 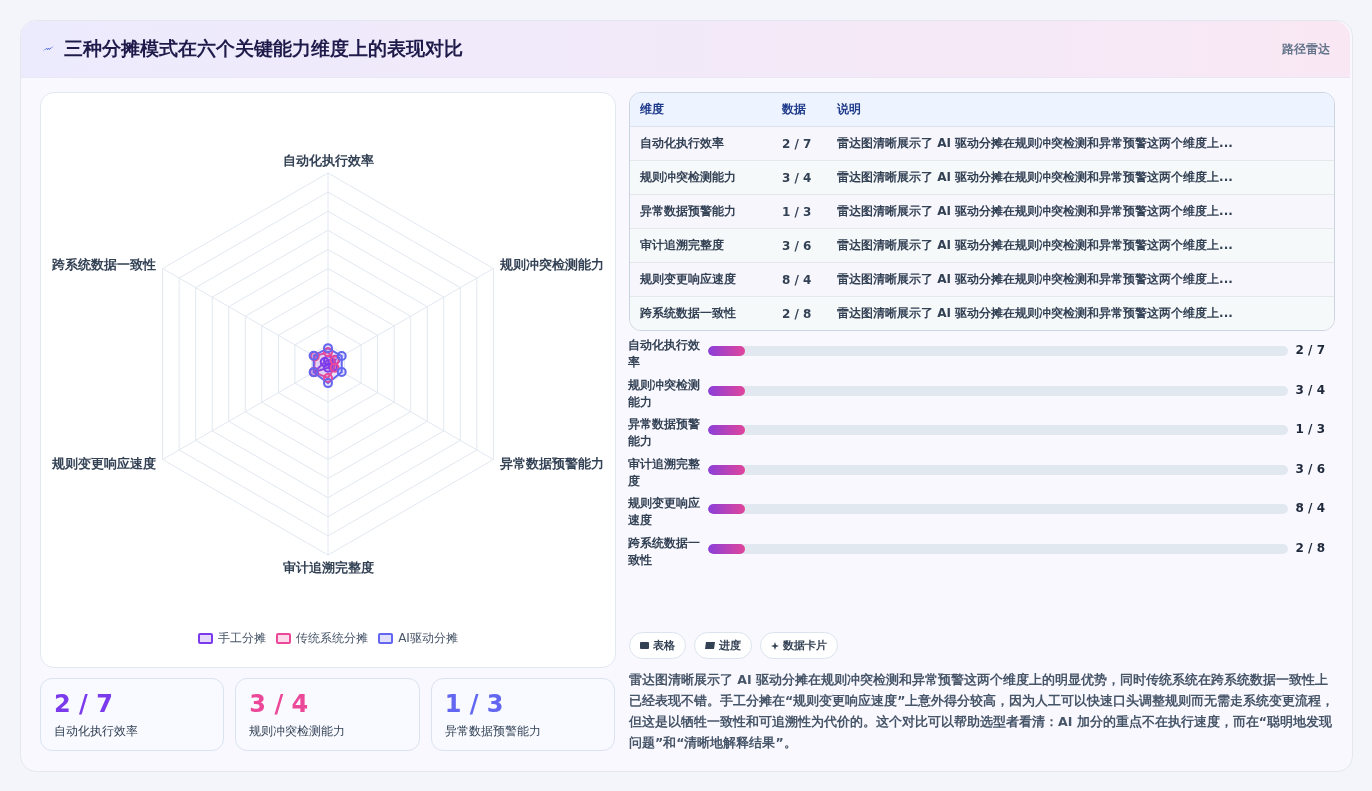 What do you see at coordinates (794, 109) in the screenshot?
I see `text: 数据` at bounding box center [794, 109].